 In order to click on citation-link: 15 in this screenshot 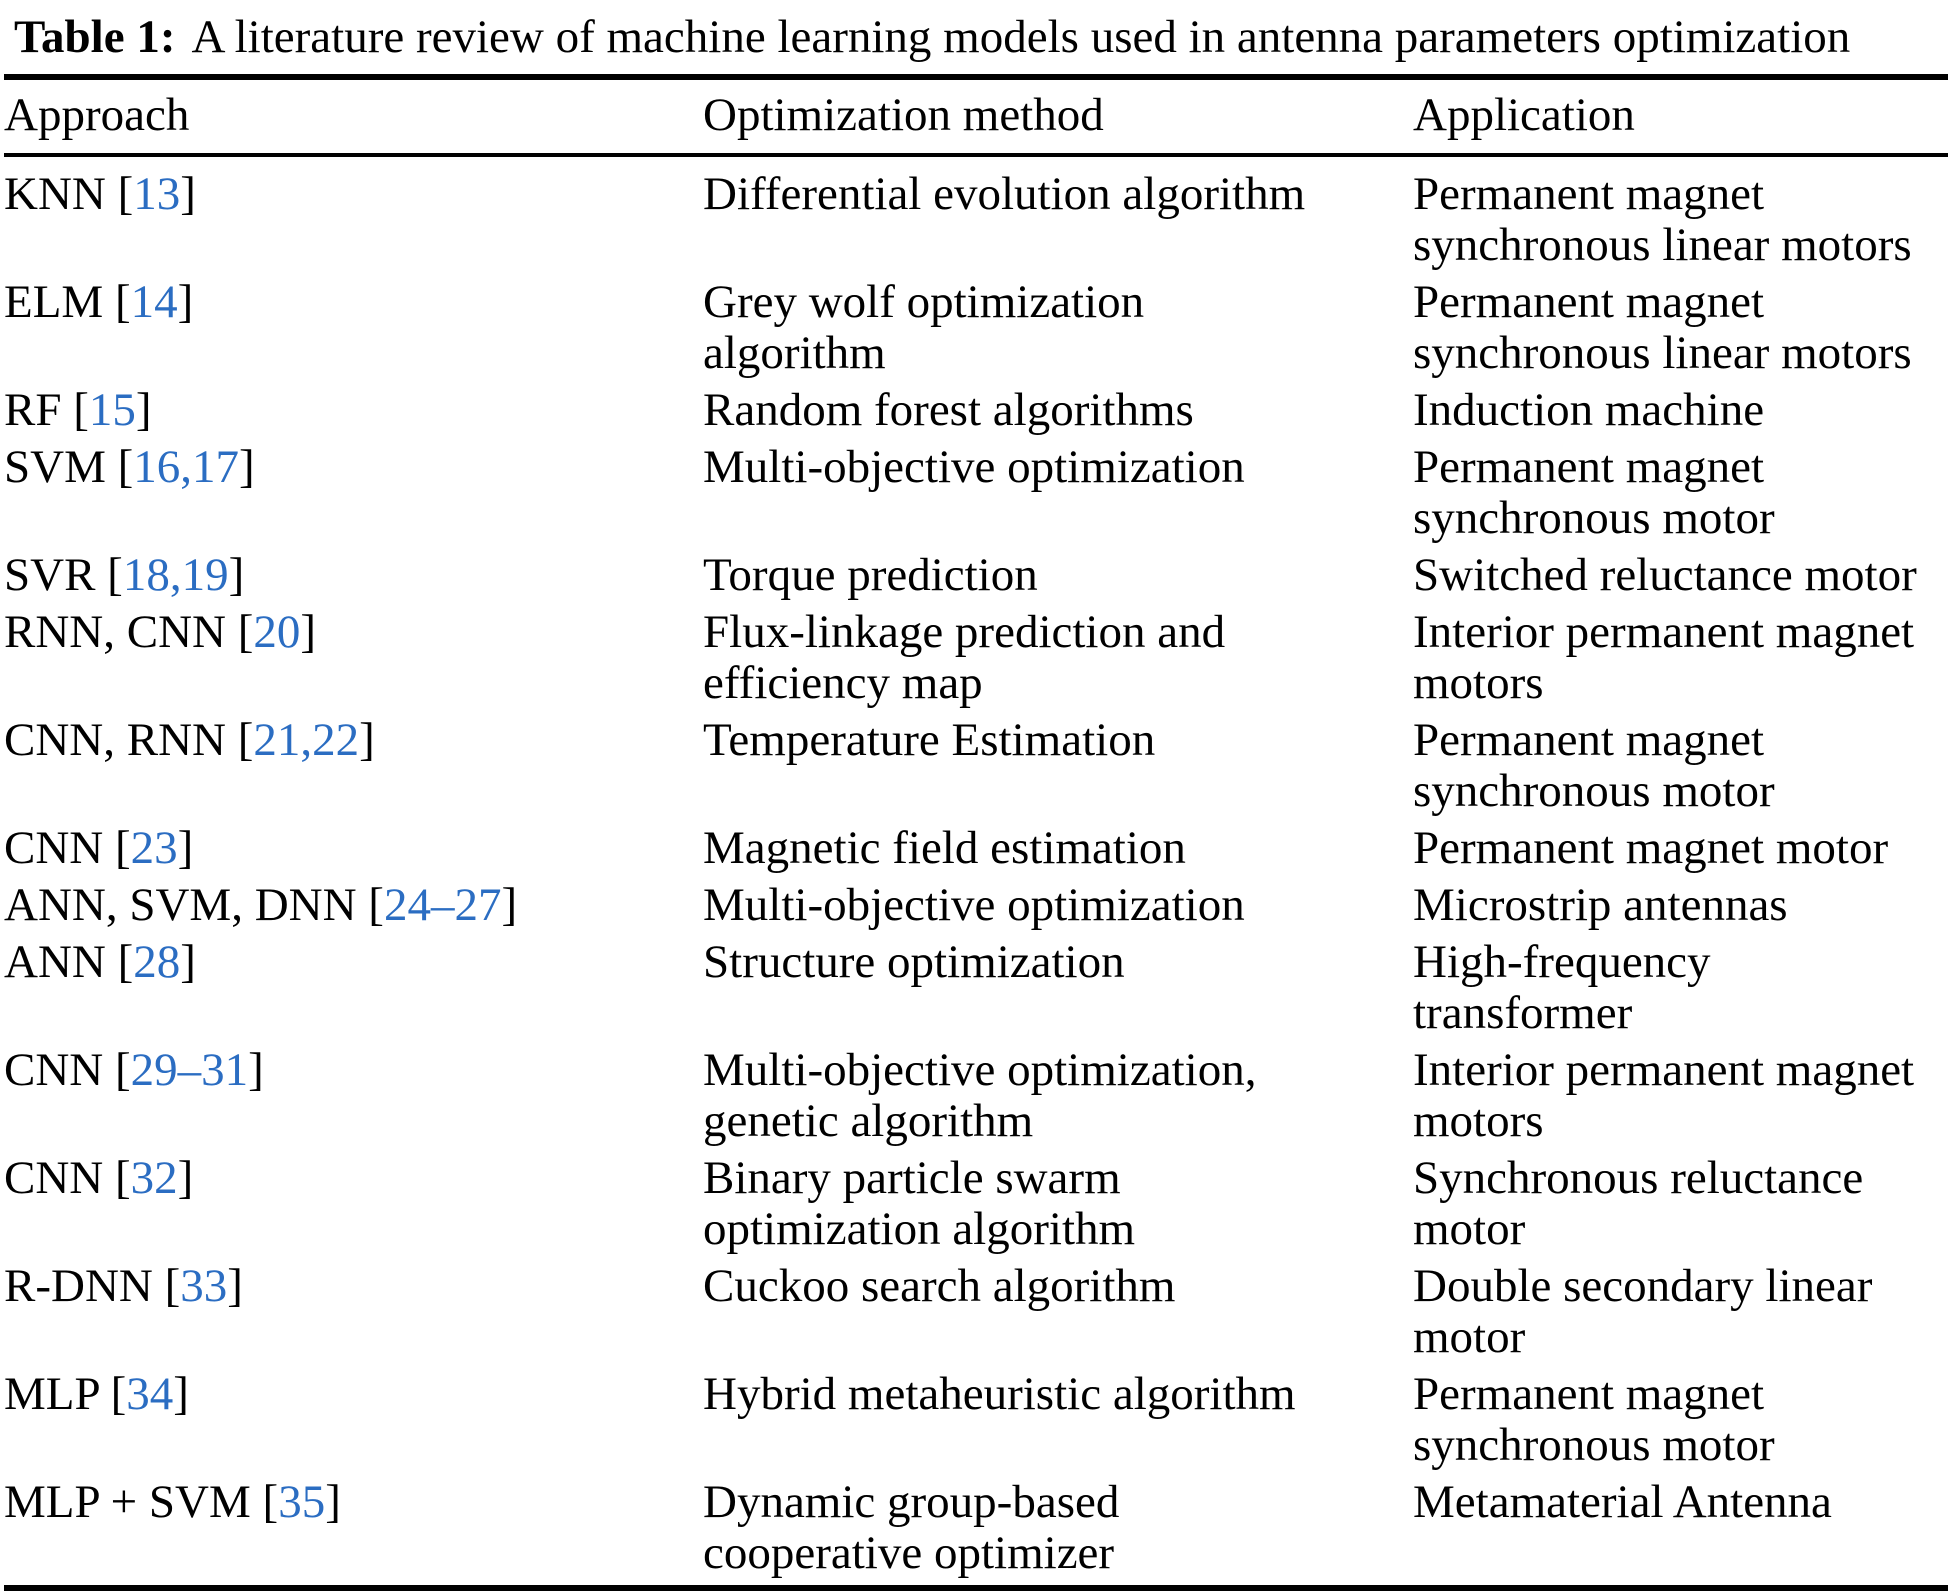, I will do `click(112, 410)`.